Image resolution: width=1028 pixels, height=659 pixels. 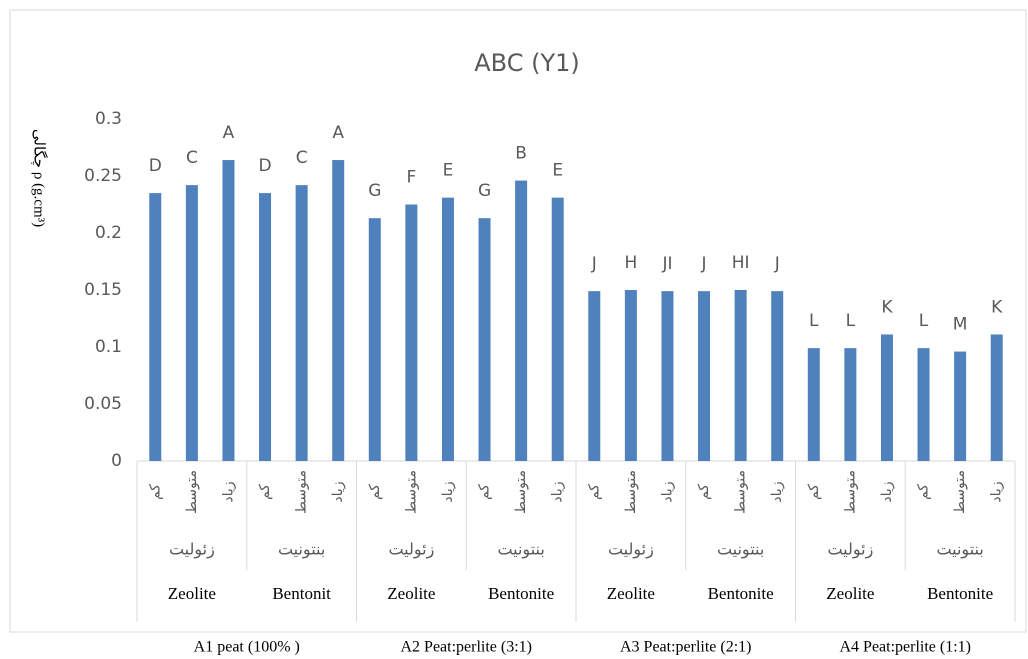 I want to click on material-label: Bentonit, so click(x=301, y=593).